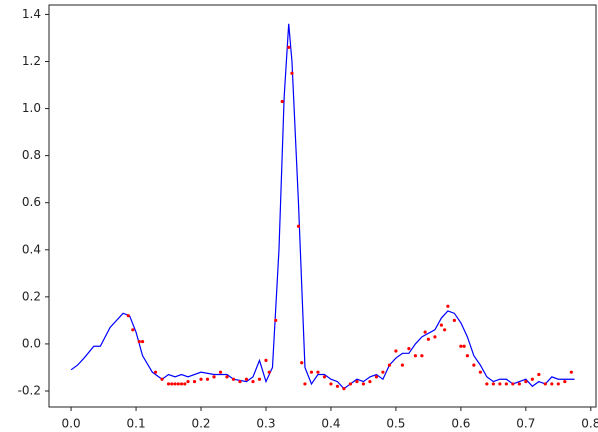  Describe the element at coordinates (200, 424) in the screenshot. I see `x-tick-label: 0.2` at that location.